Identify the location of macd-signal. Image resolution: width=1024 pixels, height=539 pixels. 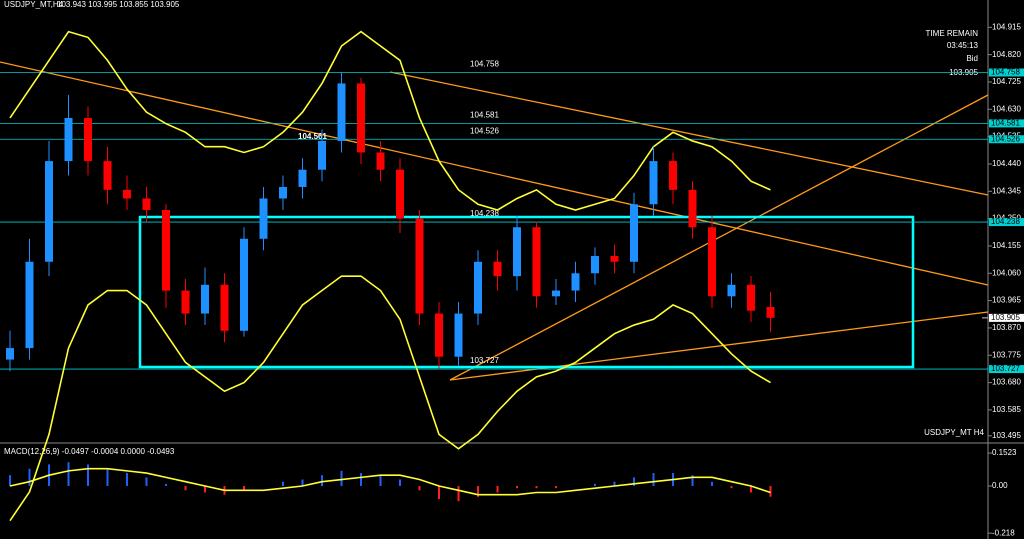
(390, 481).